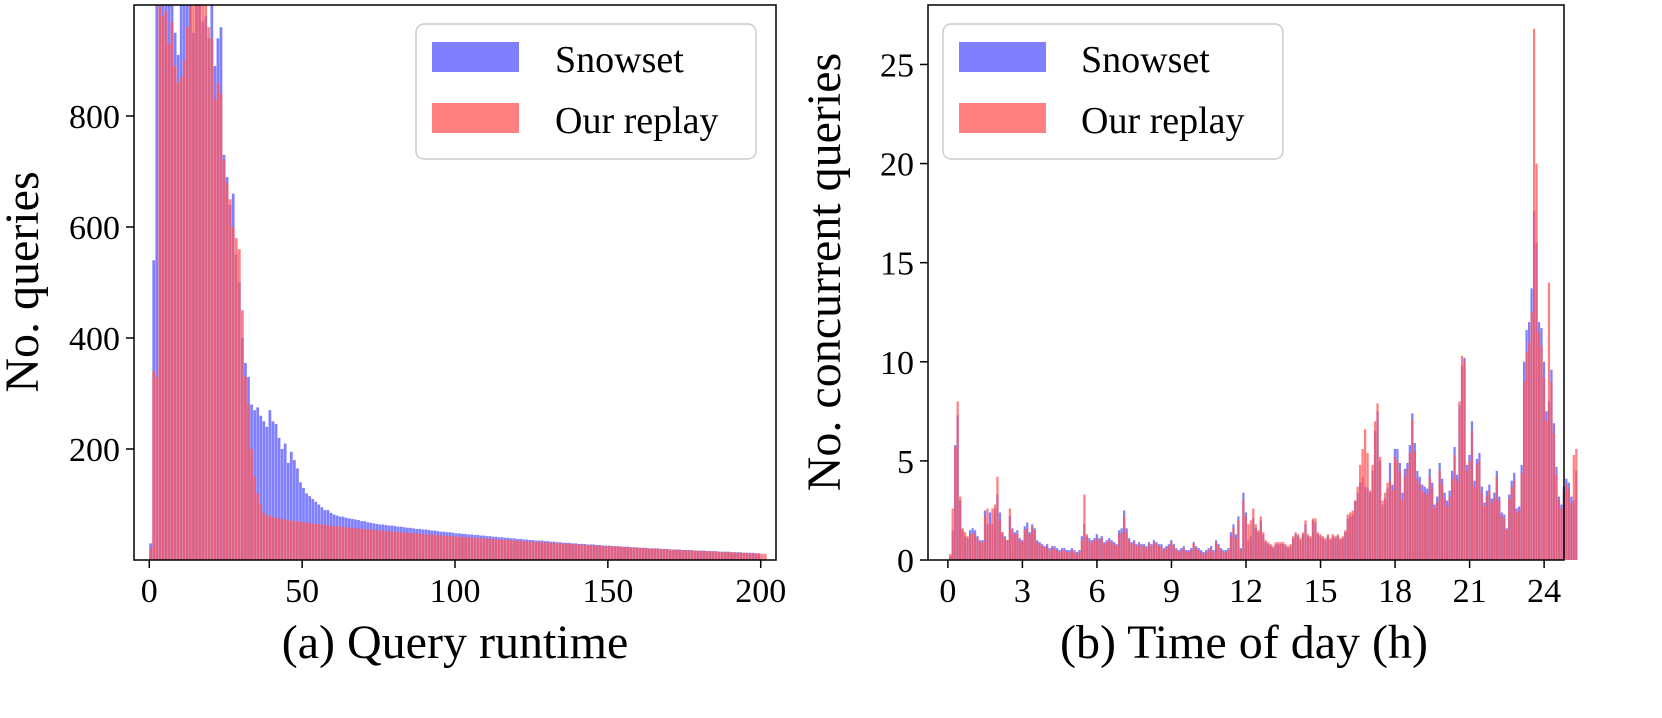 The height and width of the screenshot is (718, 1662). What do you see at coordinates (157, 282) in the screenshot?
I see `runtime-snowset-bar` at bounding box center [157, 282].